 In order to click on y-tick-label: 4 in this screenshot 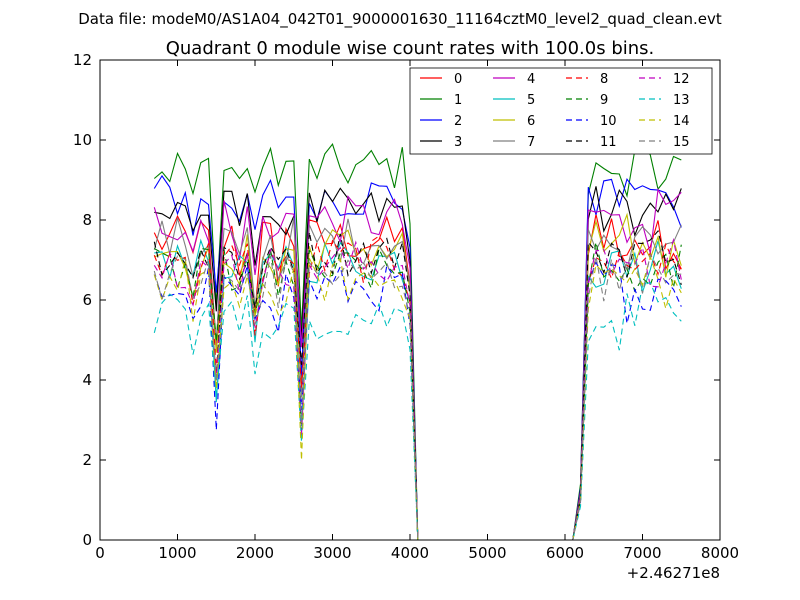, I will do `click(87, 380)`.